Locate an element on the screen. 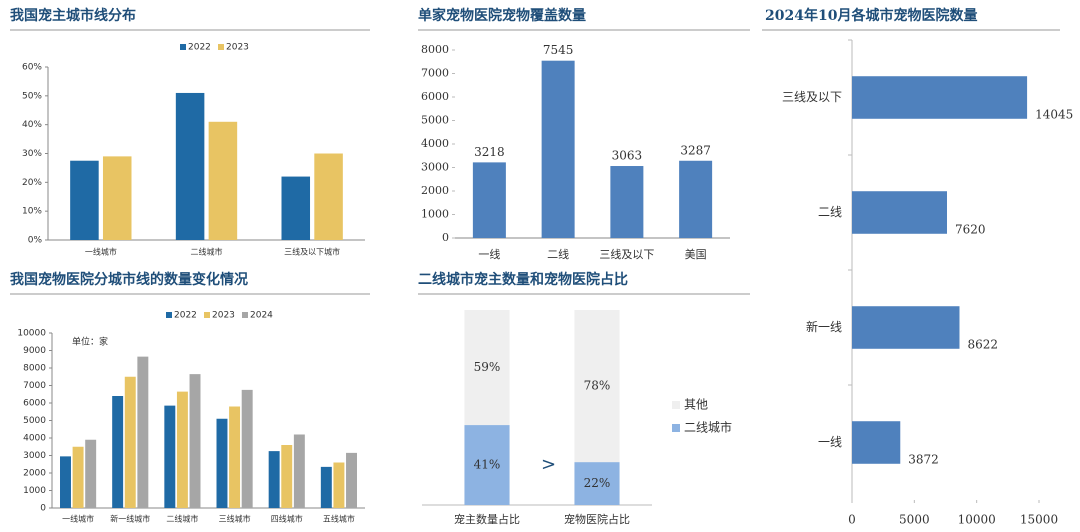 The width and height of the screenshot is (1080, 532). y-tick-label: 新一线 is located at coordinates (824, 326).